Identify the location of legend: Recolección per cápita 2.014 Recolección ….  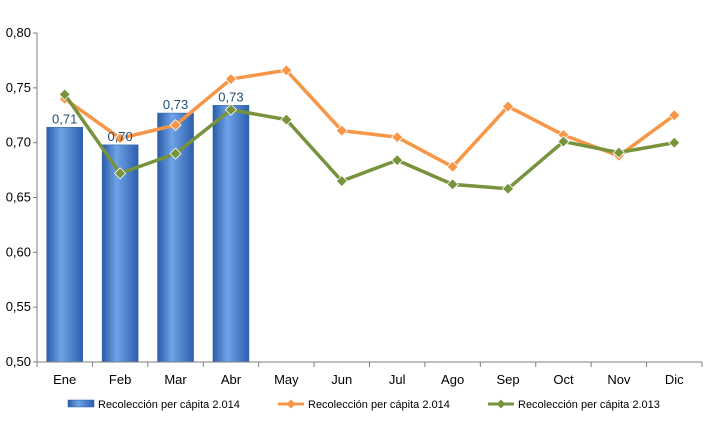
(363, 405).